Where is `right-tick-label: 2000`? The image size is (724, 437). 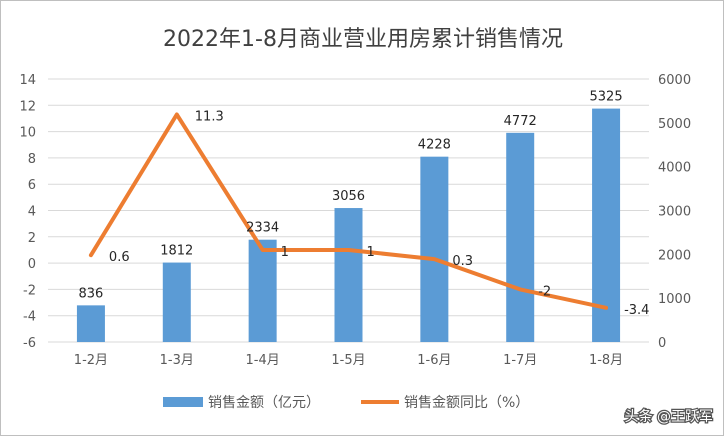
right-tick-label: 2000 is located at coordinates (674, 255).